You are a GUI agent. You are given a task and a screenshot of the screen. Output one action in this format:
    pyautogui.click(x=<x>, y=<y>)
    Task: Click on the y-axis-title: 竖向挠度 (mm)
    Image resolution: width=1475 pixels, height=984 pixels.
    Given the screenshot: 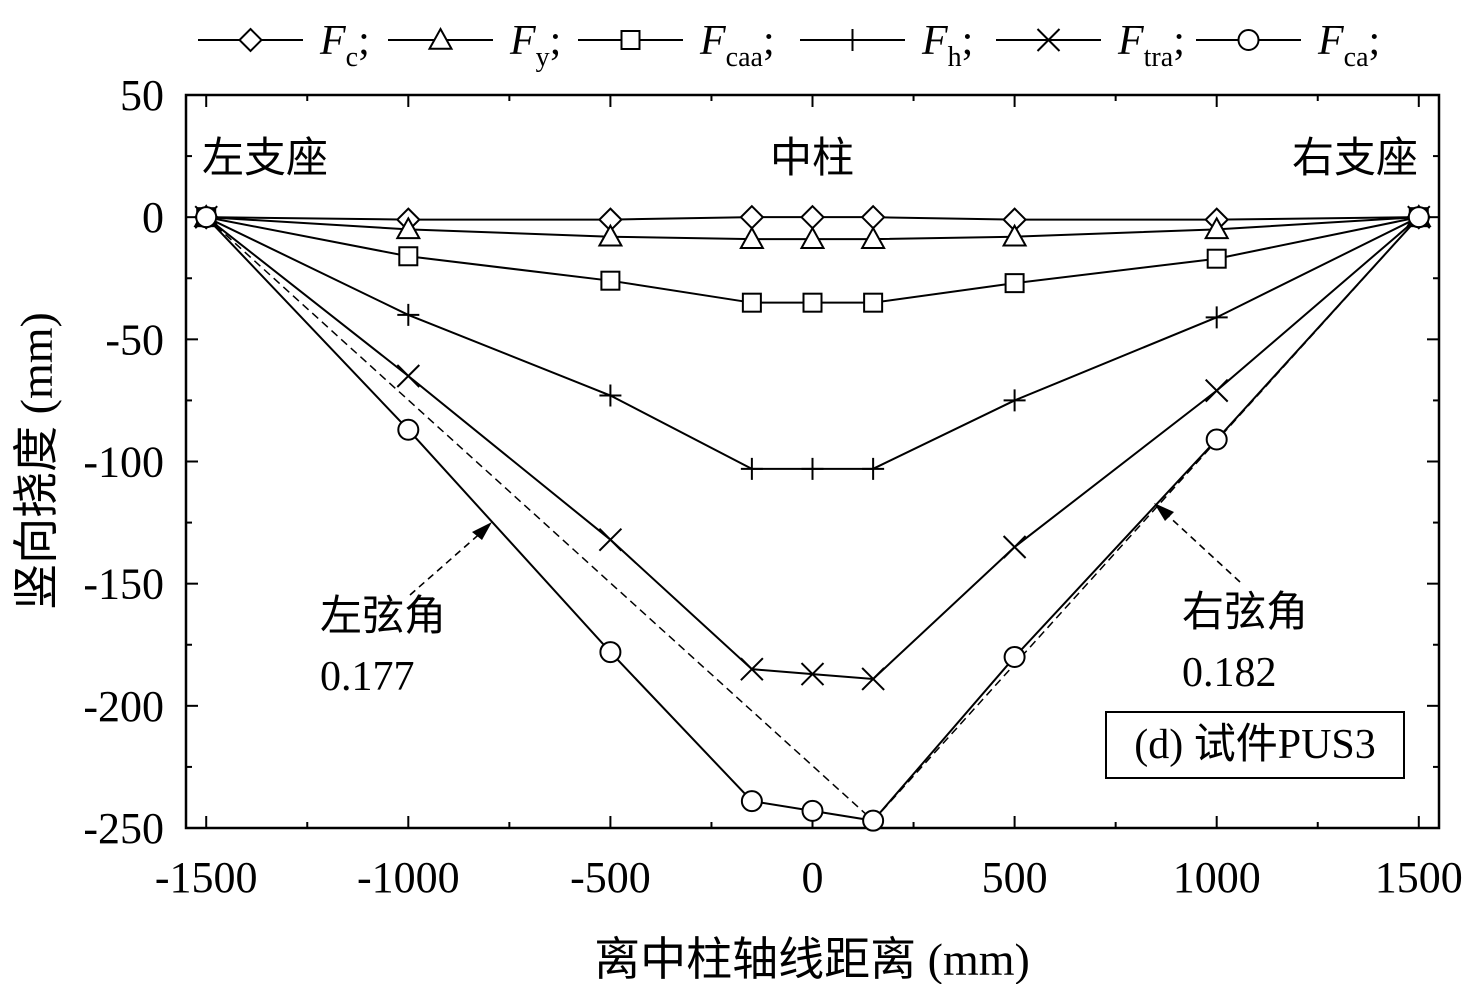 What is the action you would take?
    pyautogui.click(x=36, y=461)
    